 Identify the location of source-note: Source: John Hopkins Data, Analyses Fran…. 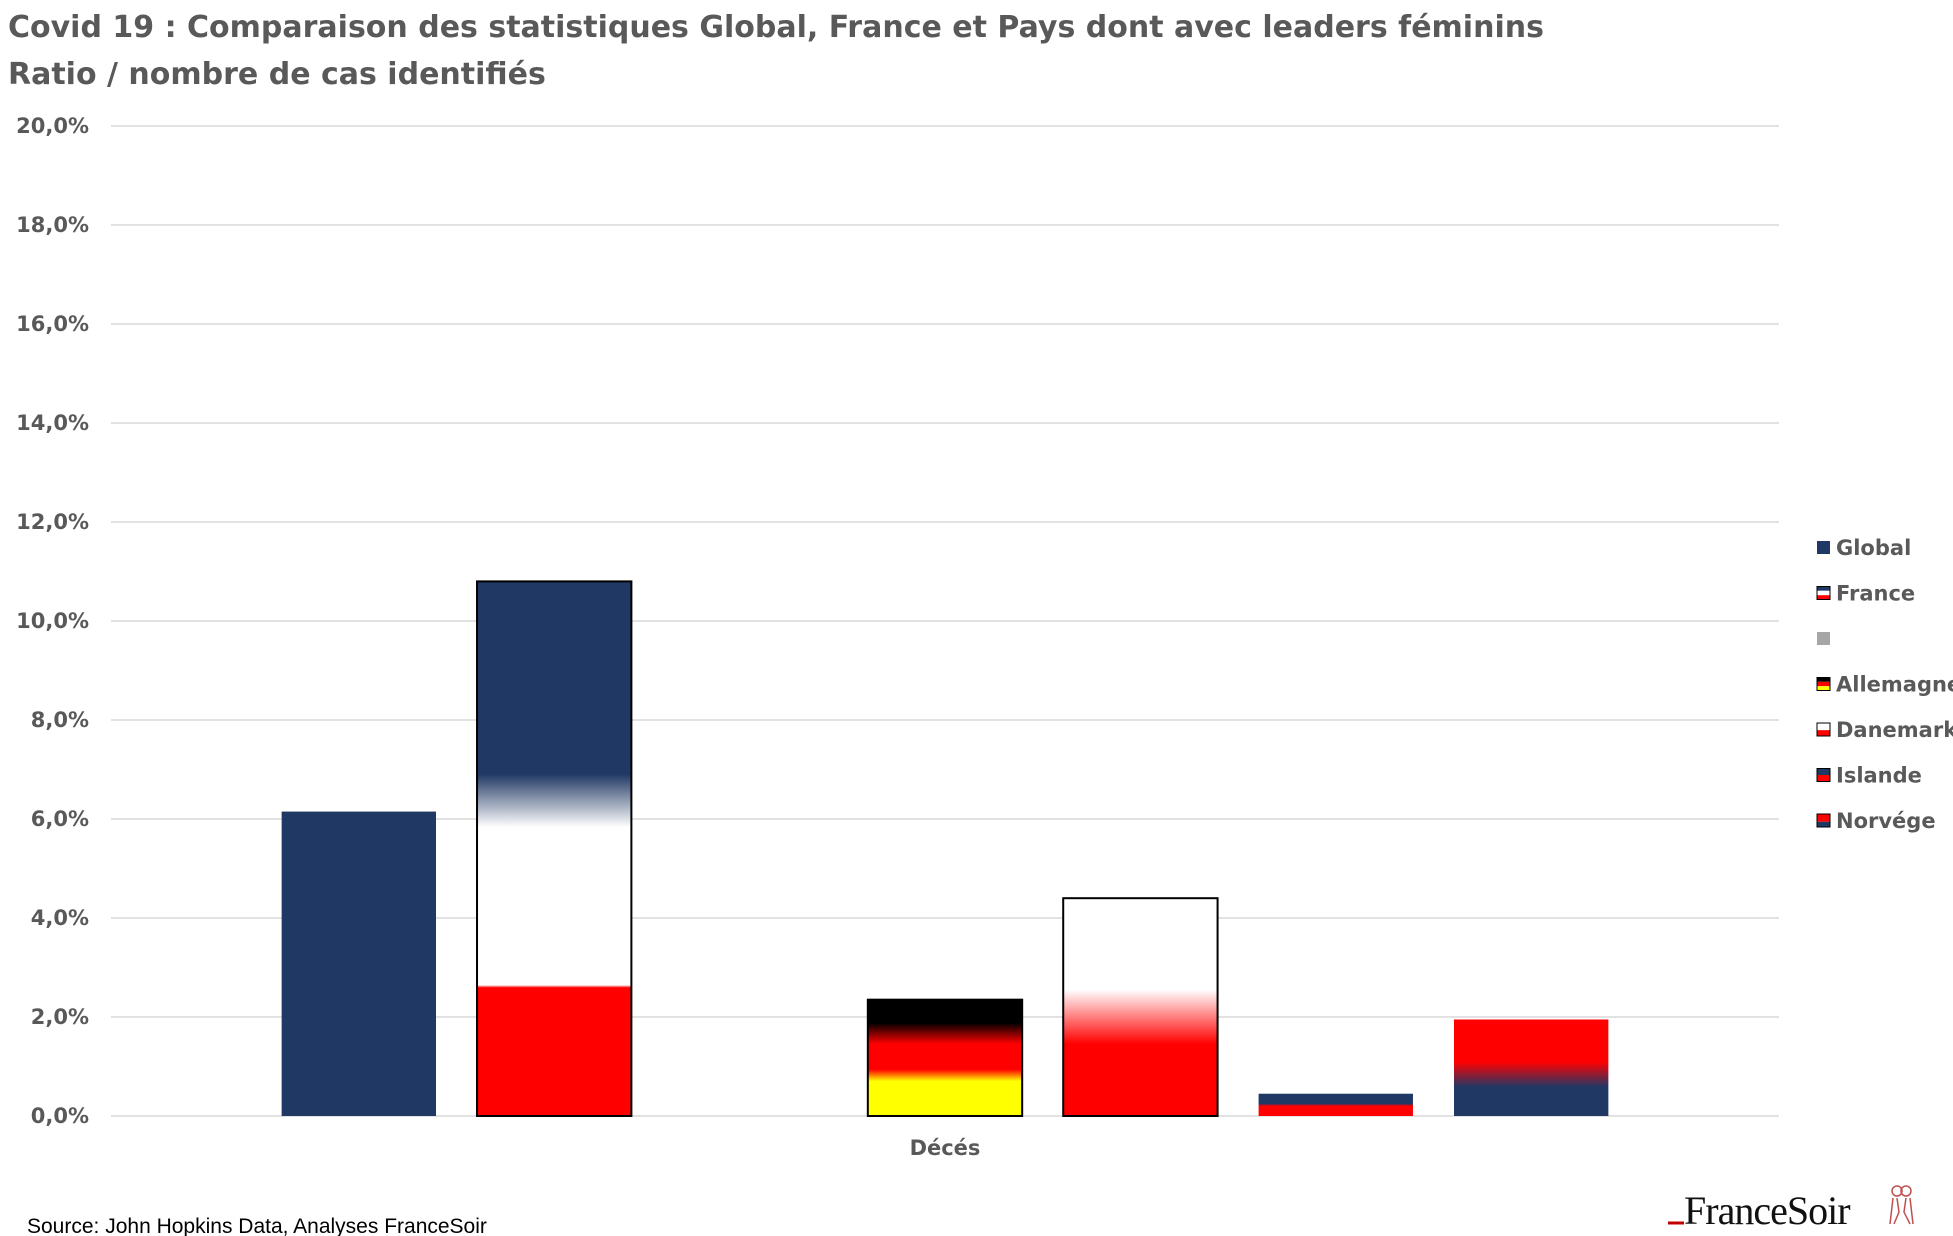
(257, 1225).